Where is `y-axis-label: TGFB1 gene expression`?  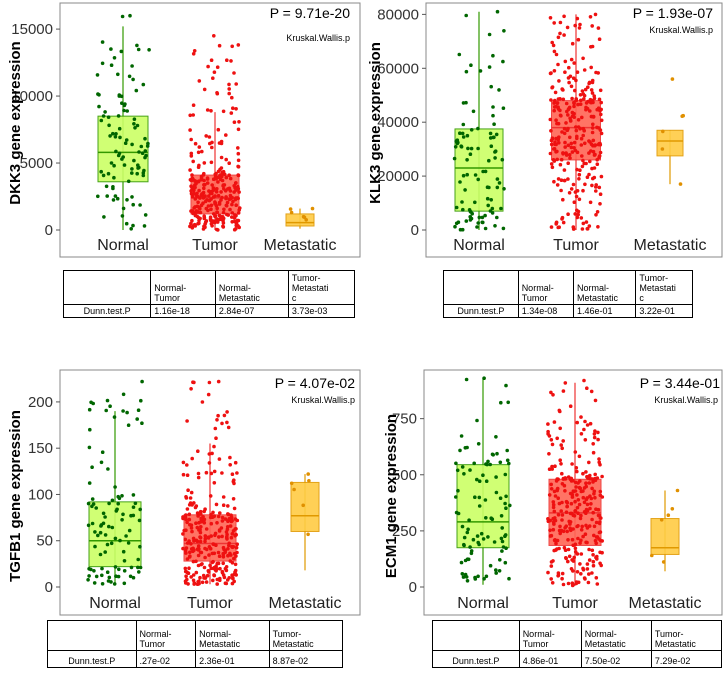 y-axis-label: TGFB1 gene expression is located at coordinates (15, 496).